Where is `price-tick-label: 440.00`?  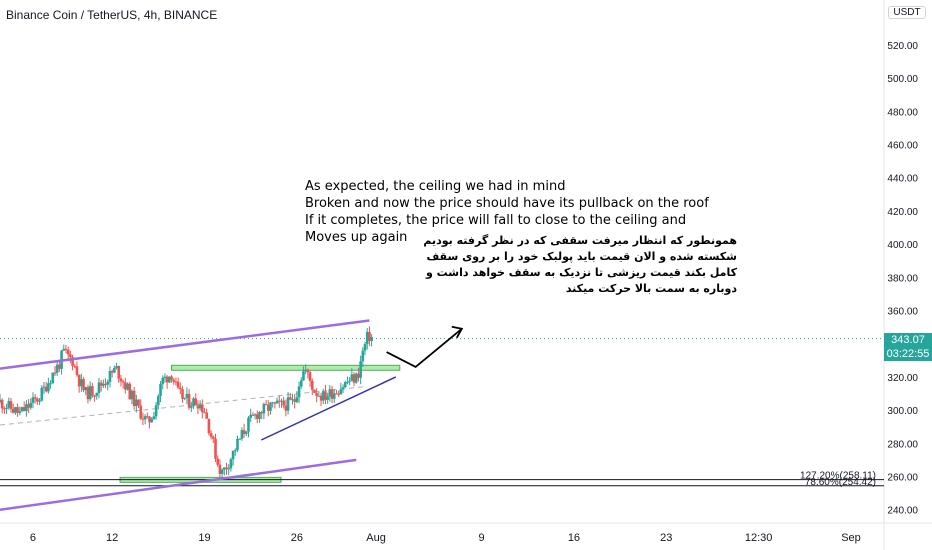
price-tick-label: 440.00 is located at coordinates (902, 179).